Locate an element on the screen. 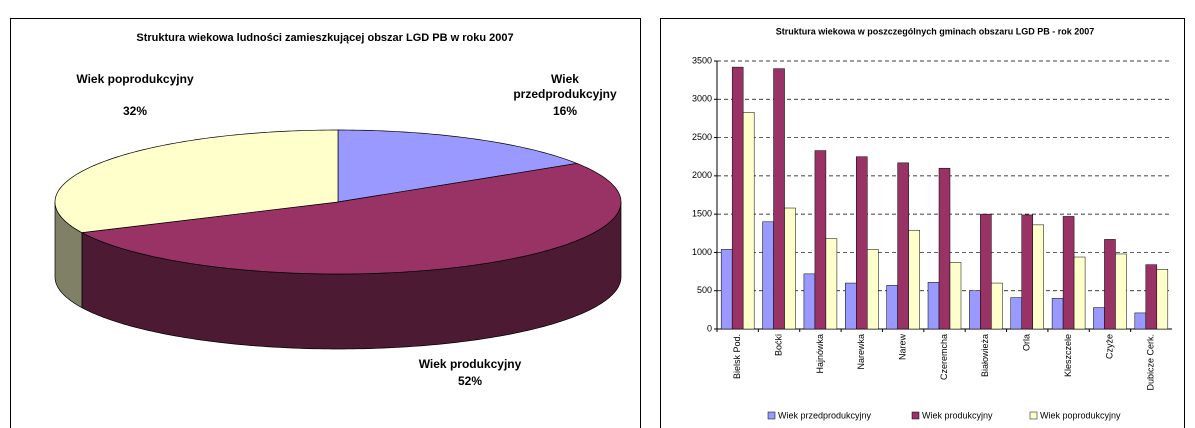  x-tick-label: Narew is located at coordinates (903, 347).